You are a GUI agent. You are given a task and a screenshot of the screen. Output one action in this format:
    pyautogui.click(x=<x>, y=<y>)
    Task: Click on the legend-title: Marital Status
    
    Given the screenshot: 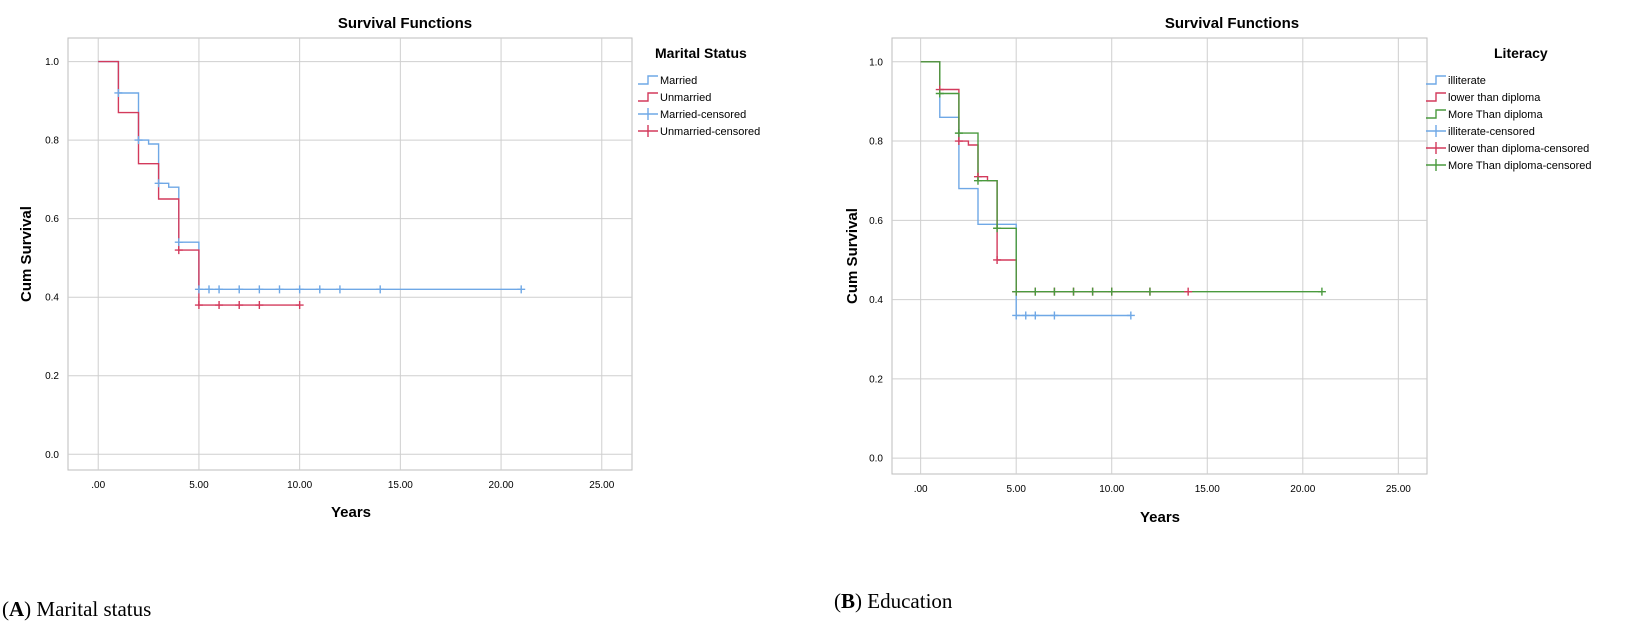 What is the action you would take?
    pyautogui.click(x=701, y=53)
    